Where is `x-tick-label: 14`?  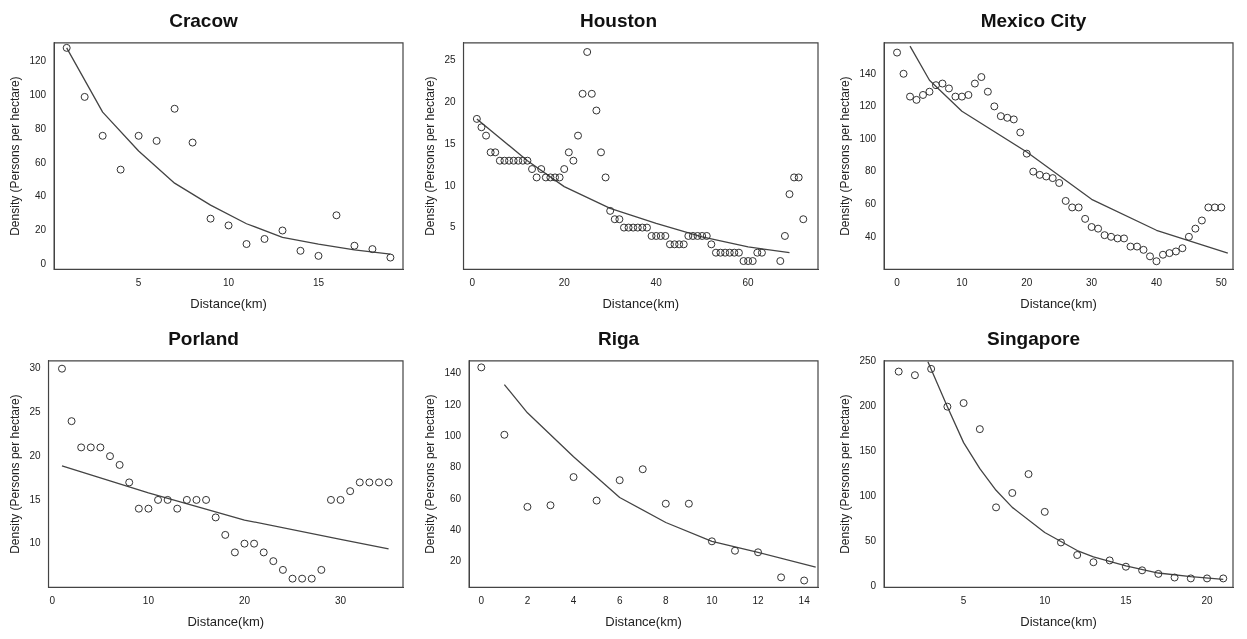
x-tick-label: 14 is located at coordinates (804, 601).